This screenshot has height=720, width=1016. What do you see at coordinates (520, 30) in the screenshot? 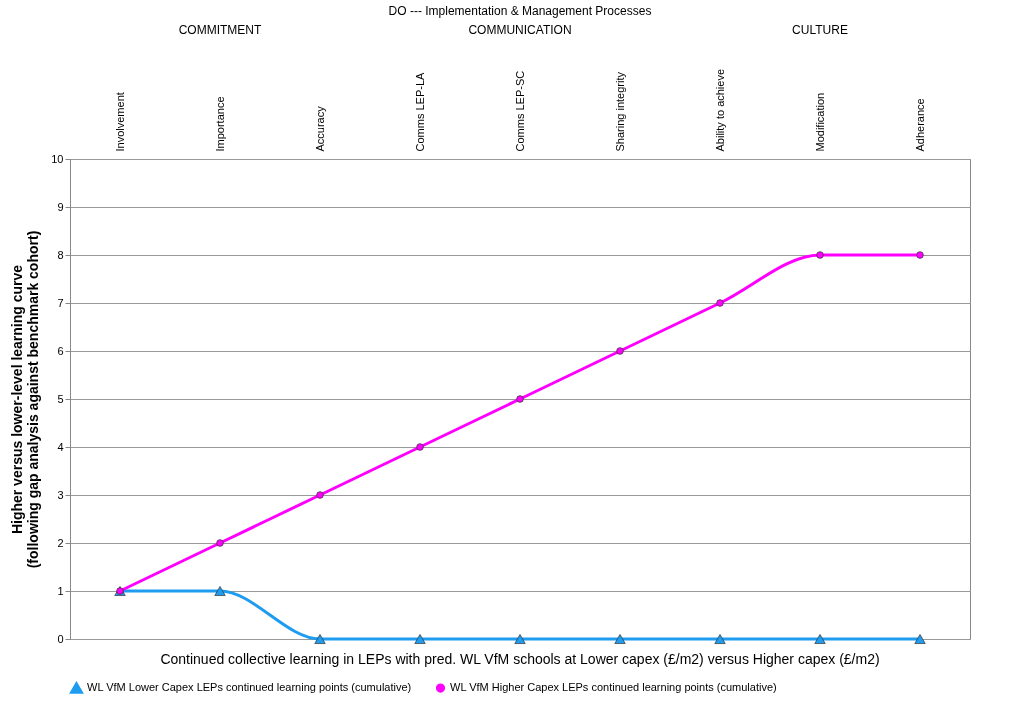
I see `text: COMMUNICATION` at bounding box center [520, 30].